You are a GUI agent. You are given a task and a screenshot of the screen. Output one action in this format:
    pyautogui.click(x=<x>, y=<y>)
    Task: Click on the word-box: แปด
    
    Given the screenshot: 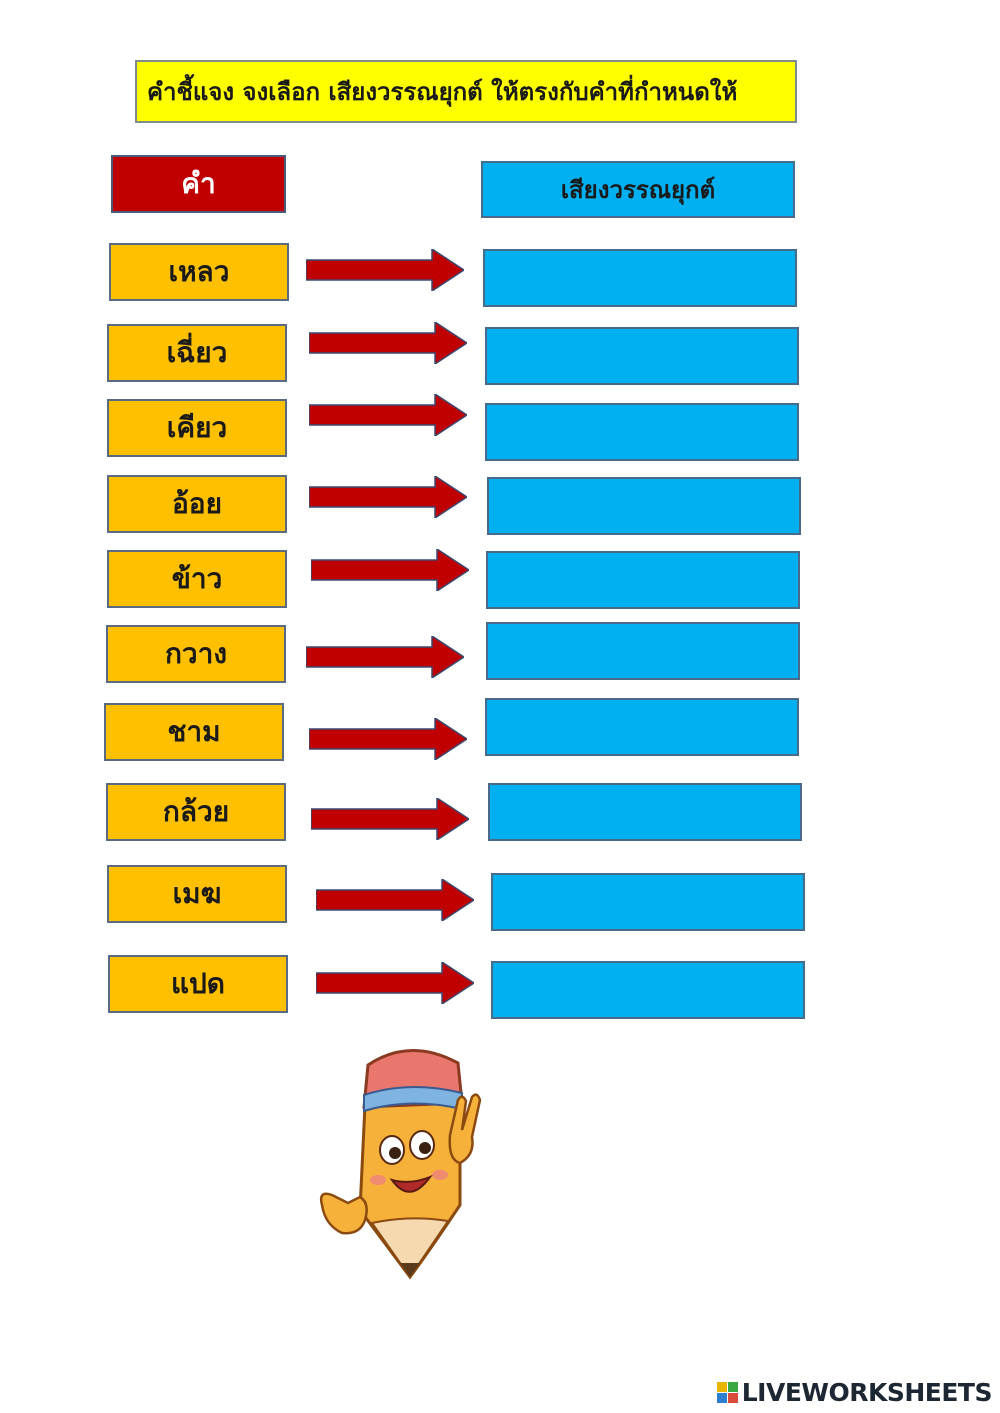 What is the action you would take?
    pyautogui.click(x=198, y=984)
    